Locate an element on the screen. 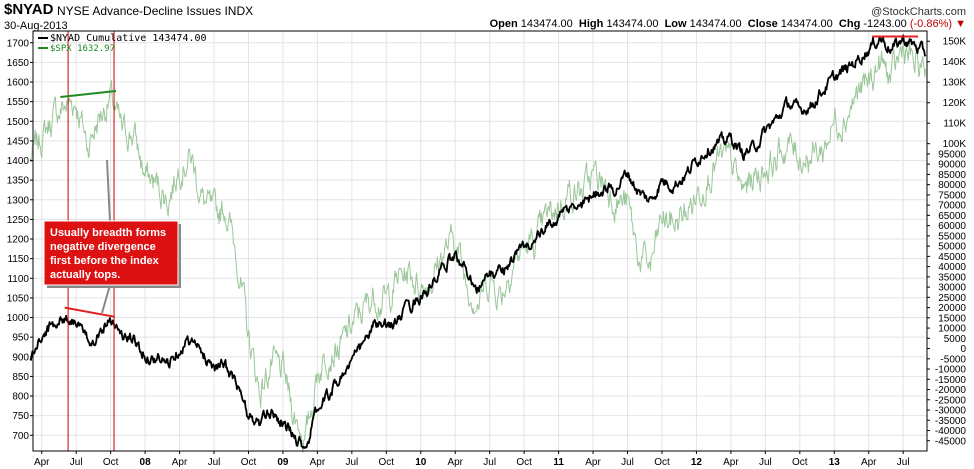  close-value: 143474.00 is located at coordinates (806, 24).